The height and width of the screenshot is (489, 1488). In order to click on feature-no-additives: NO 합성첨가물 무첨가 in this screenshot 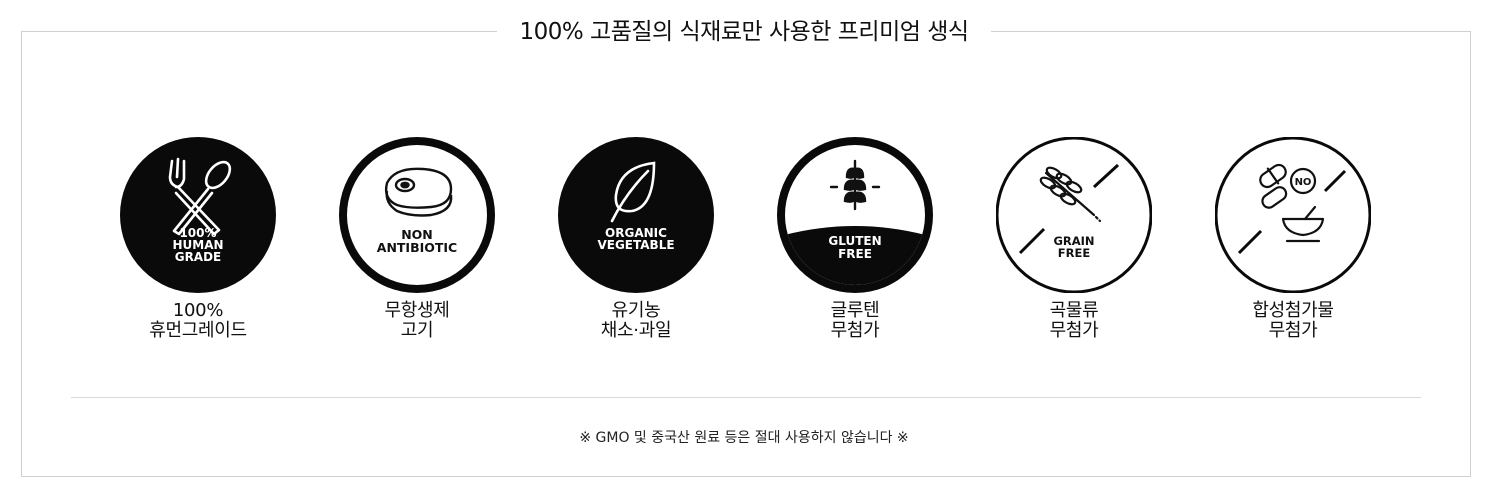, I will do `click(1293, 239)`.